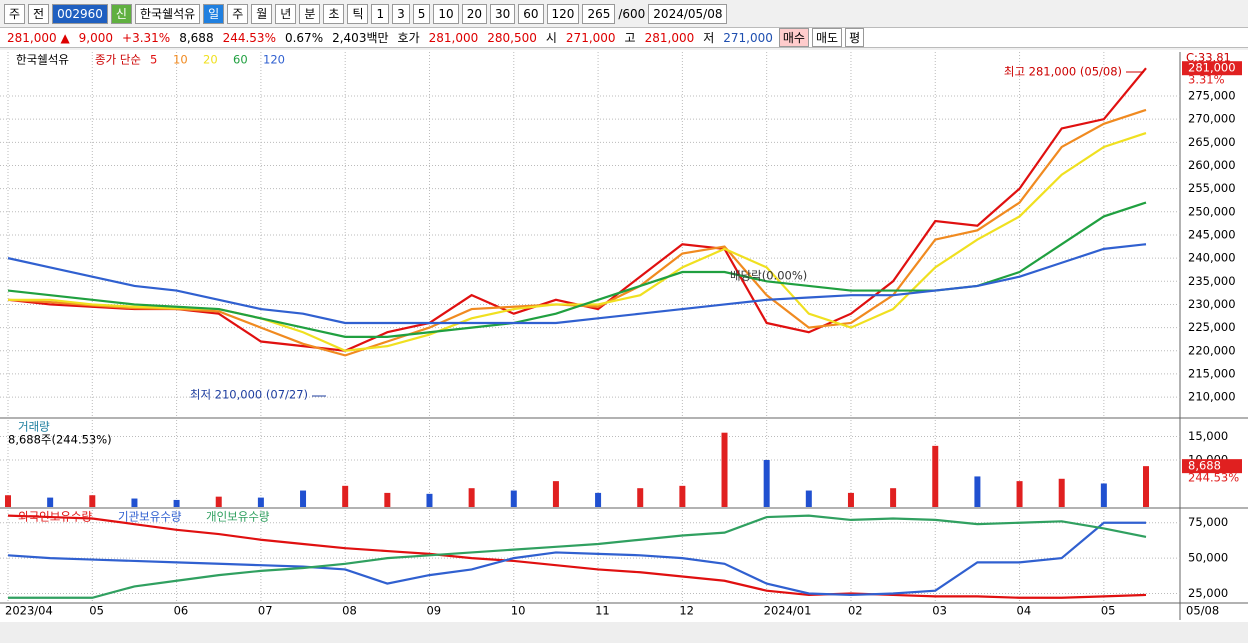  Describe the element at coordinates (34, 427) in the screenshot. I see `panel-title: 거래량` at that location.